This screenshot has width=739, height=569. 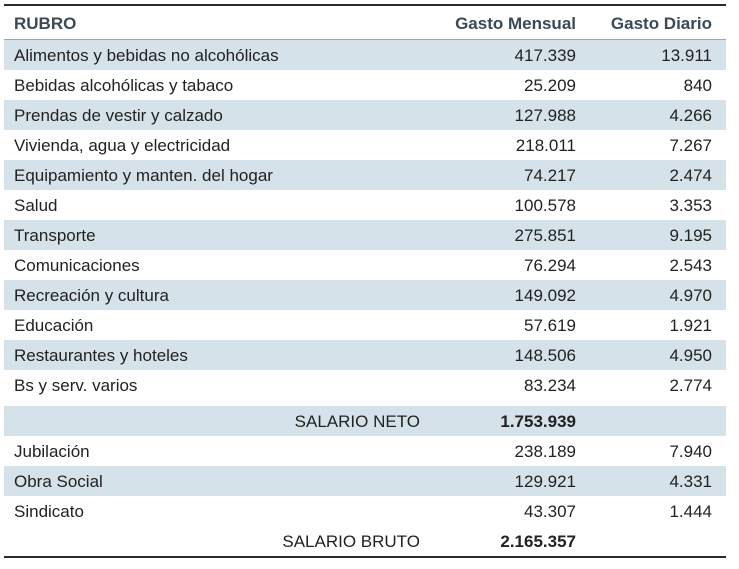 I want to click on row-rubro: Obra Social, so click(x=58, y=481).